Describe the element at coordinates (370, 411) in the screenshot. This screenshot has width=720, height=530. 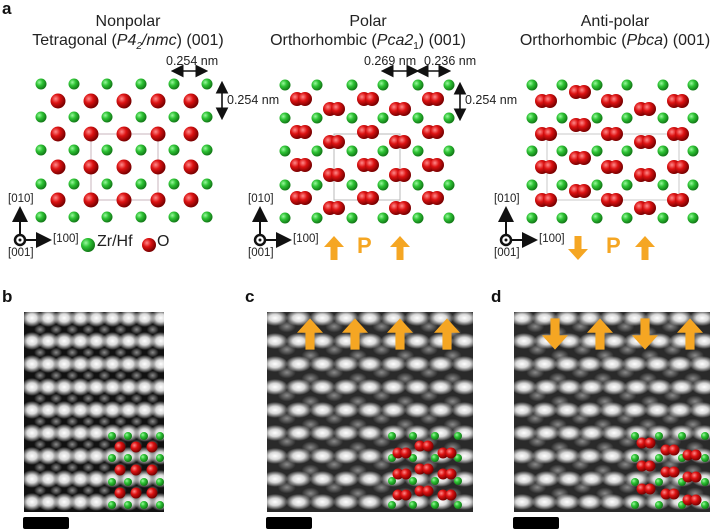
I see `stem-c-content` at that location.